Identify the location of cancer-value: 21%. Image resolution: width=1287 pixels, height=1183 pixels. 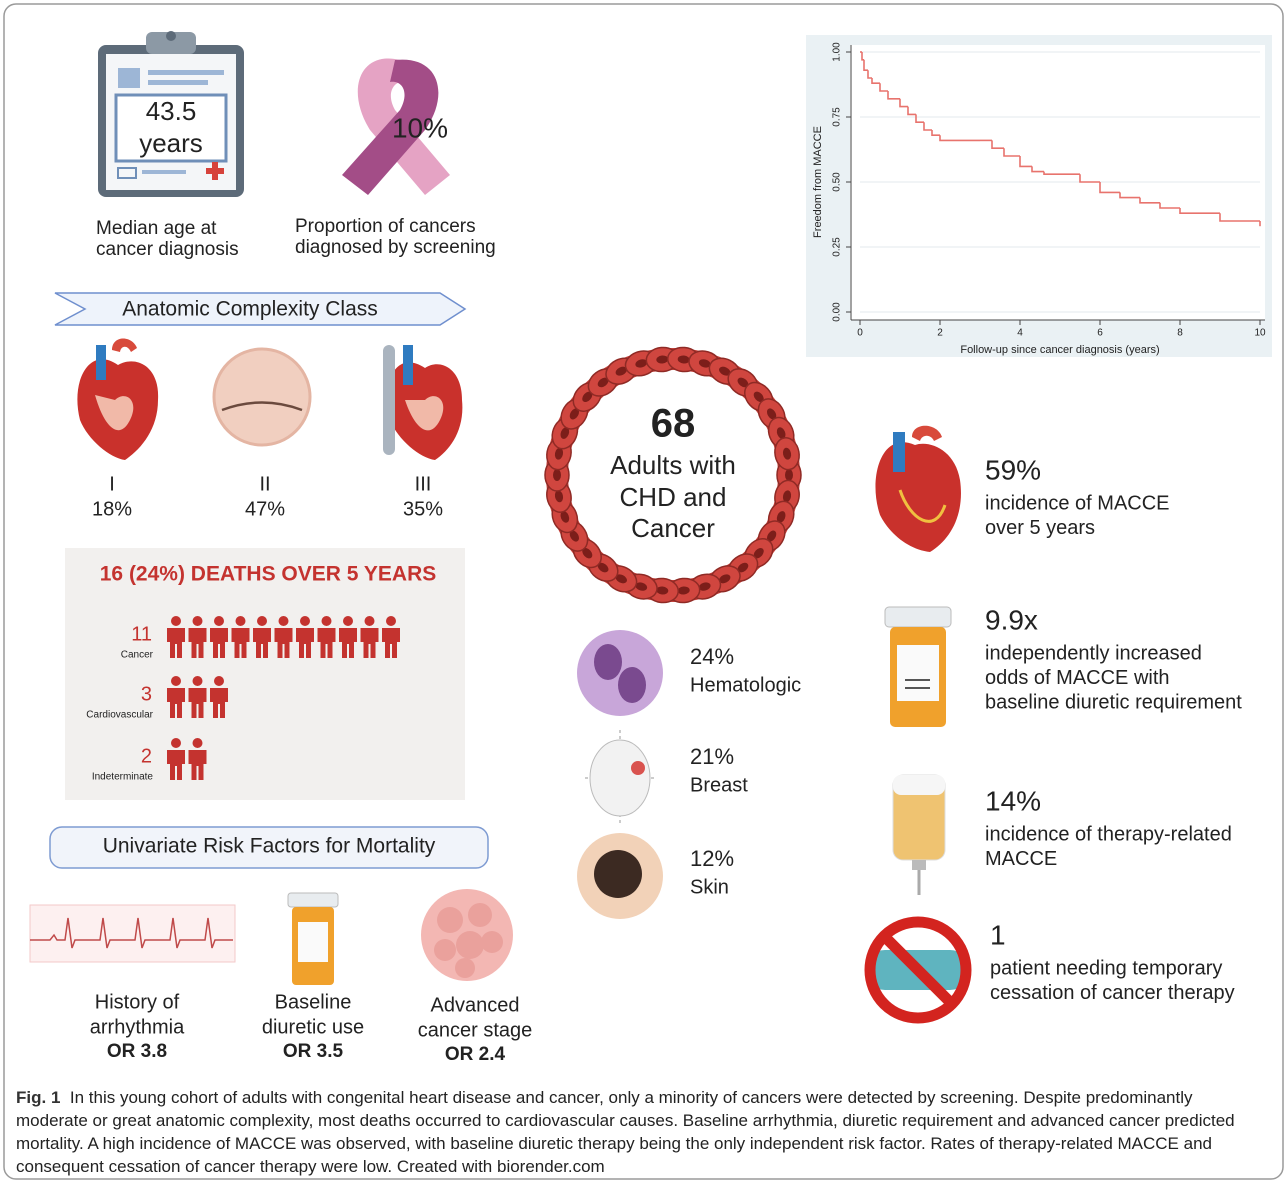
(712, 756).